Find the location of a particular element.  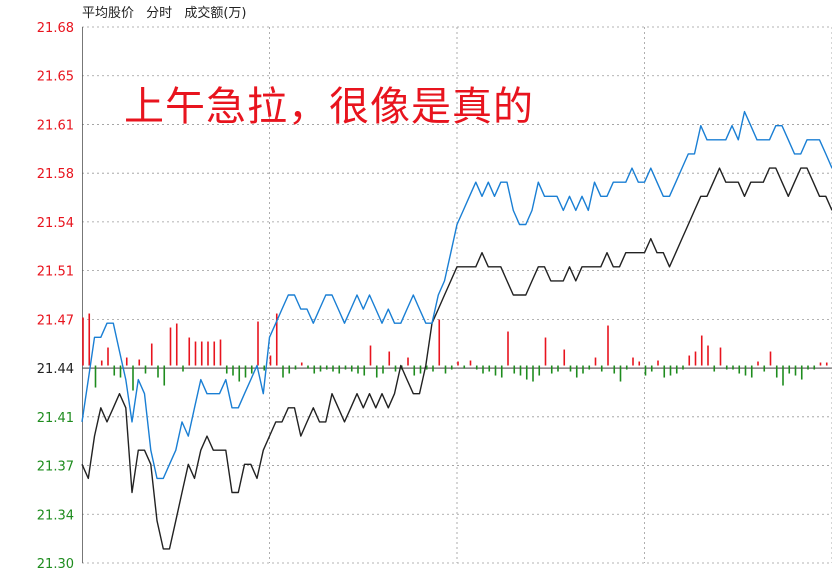

chart-header: 平均股价 分时 成交额(万) is located at coordinates (168, 11).